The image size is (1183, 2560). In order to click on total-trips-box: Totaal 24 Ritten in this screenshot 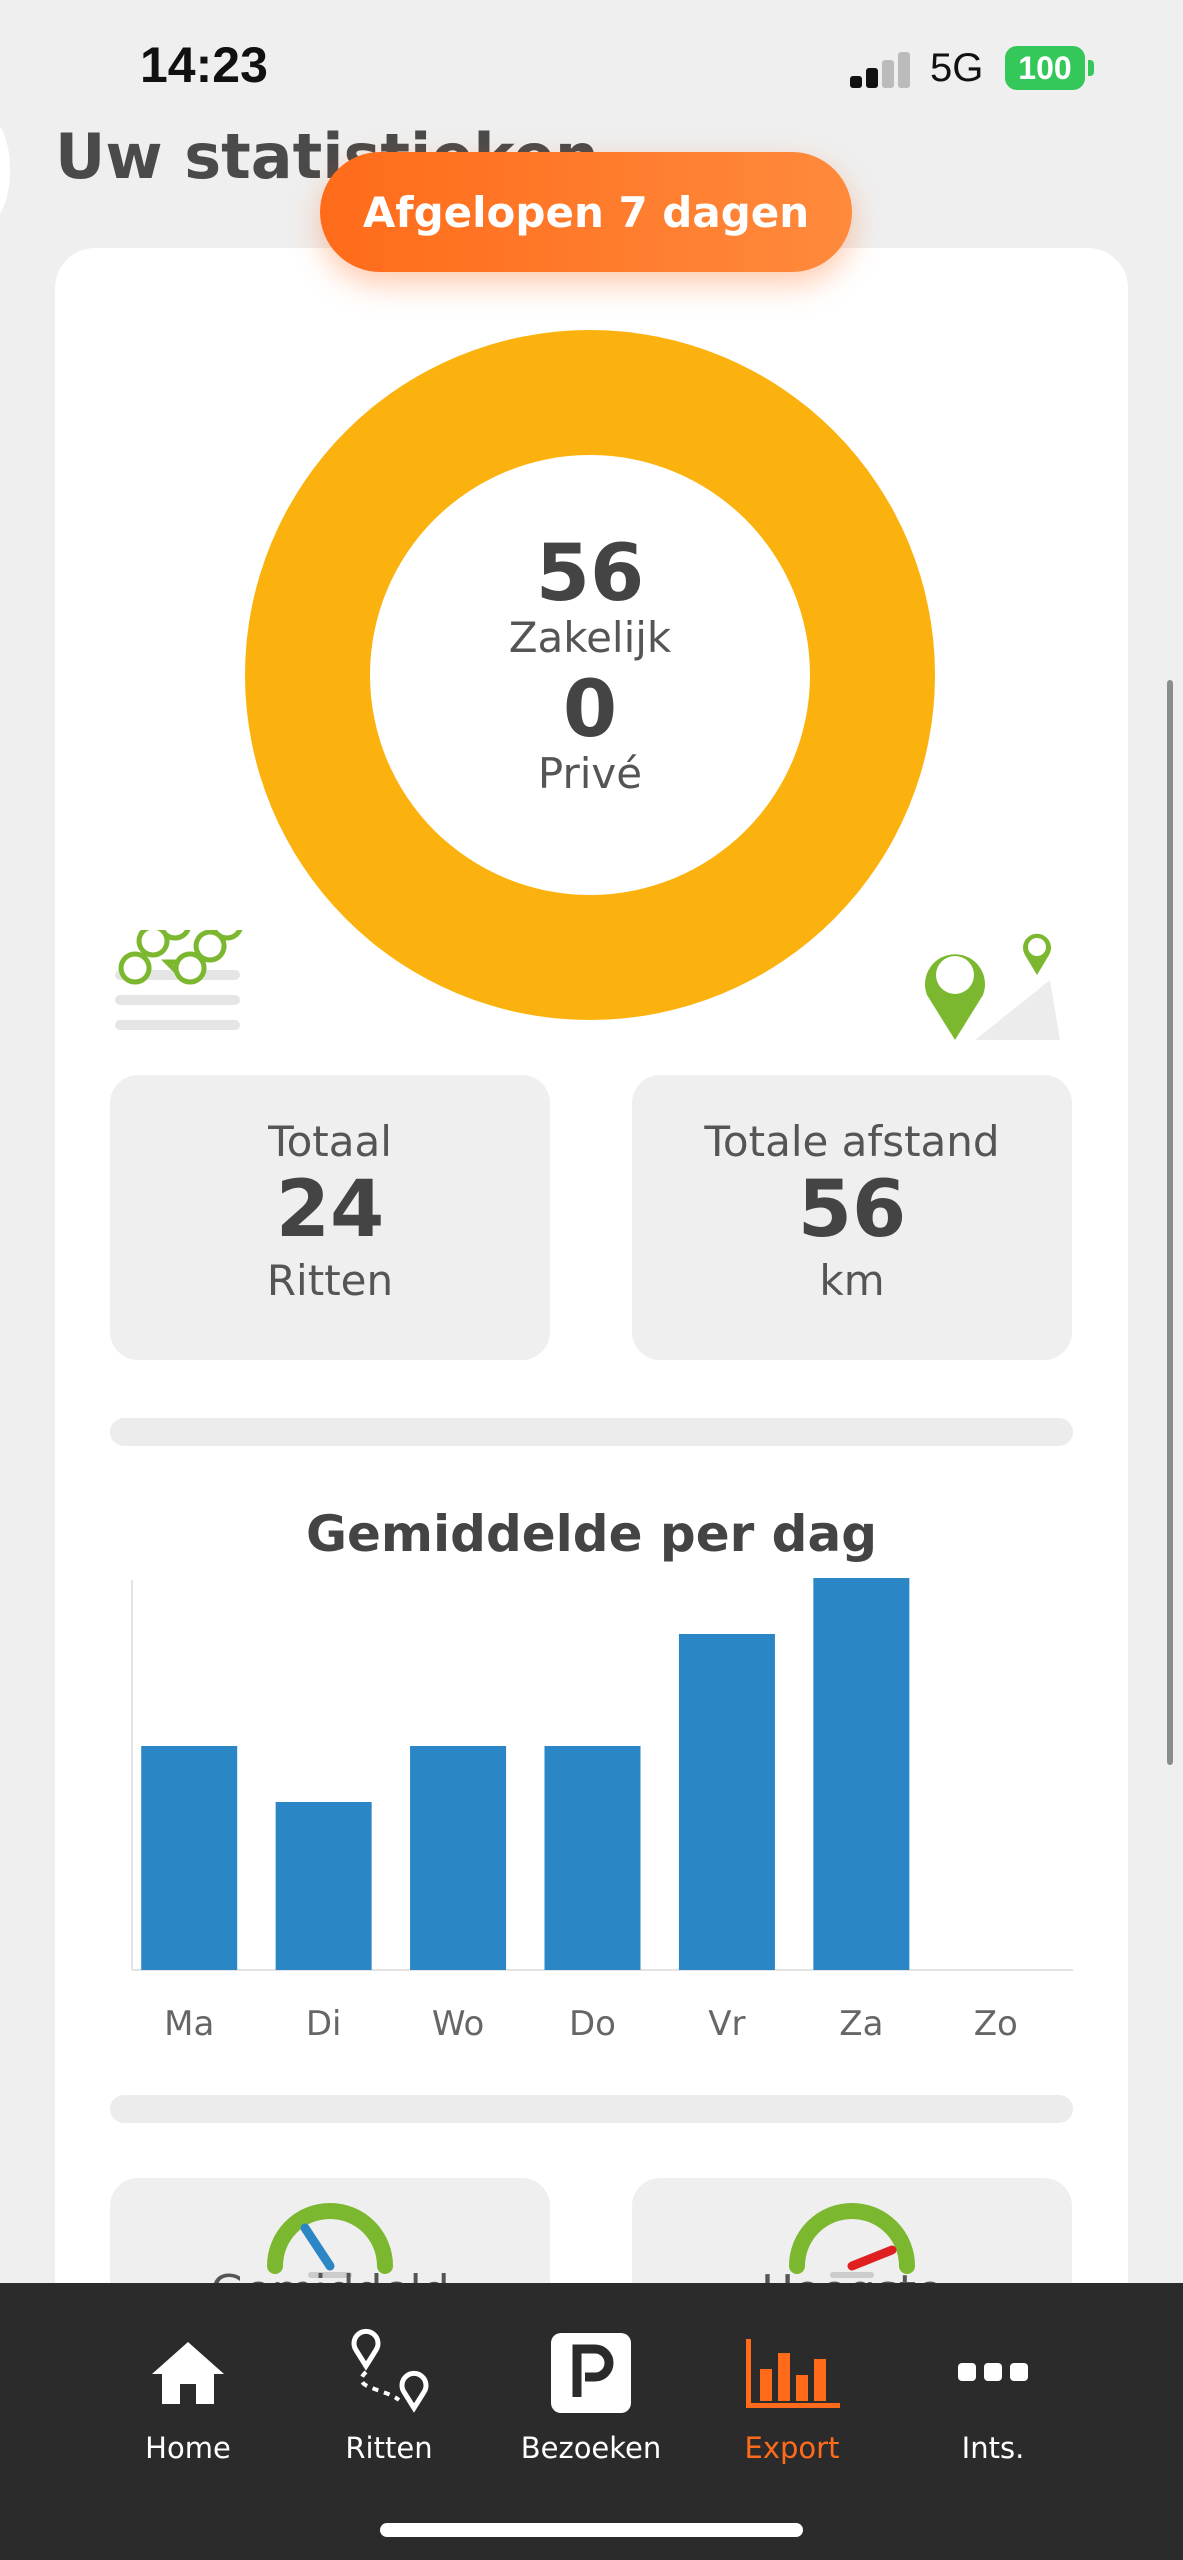, I will do `click(330, 1217)`.